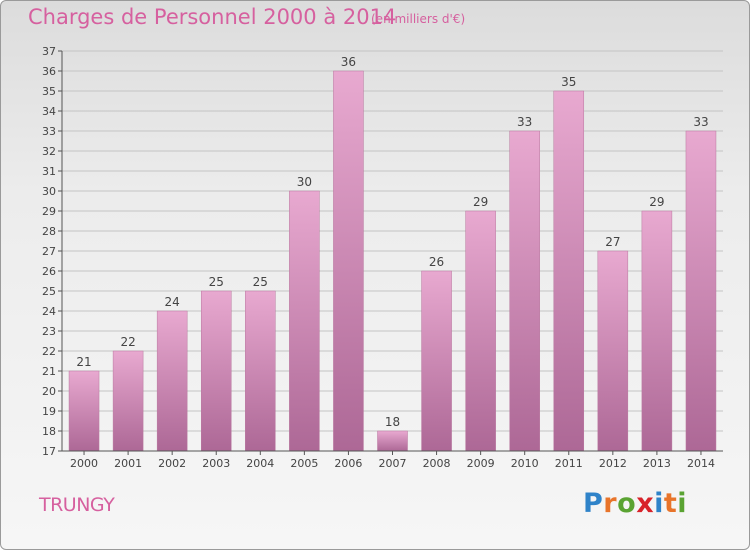 Image resolution: width=750 pixels, height=550 pixels. Describe the element at coordinates (128, 463) in the screenshot. I see `x-tick-label: 2001` at that location.